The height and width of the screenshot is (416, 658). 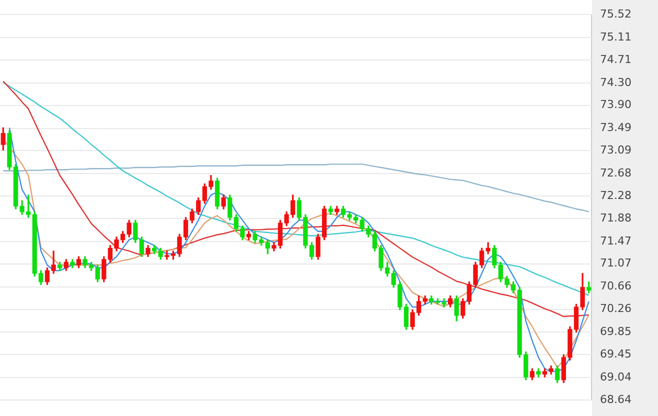 What do you see at coordinates (616, 217) in the screenshot?
I see `y-tick-label: 71.88` at bounding box center [616, 217].